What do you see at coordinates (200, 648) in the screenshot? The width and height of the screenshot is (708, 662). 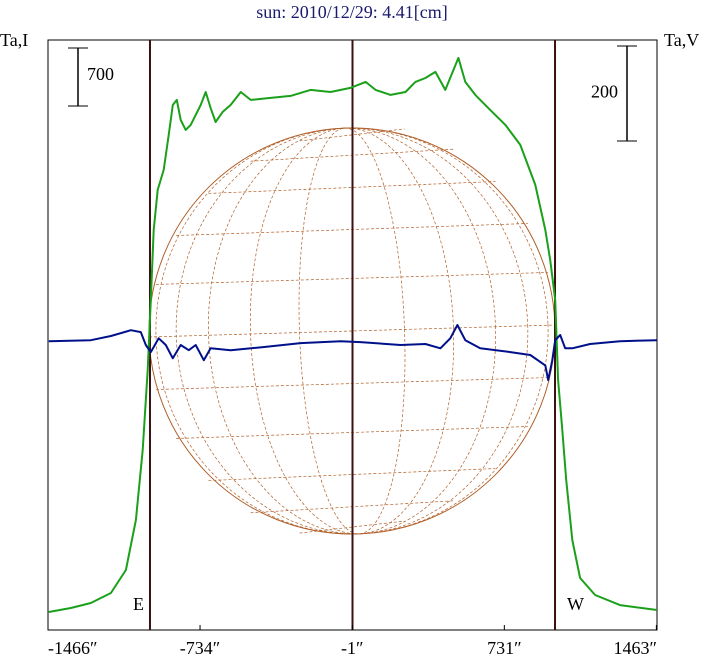 I see `x-tick-label: -734″` at bounding box center [200, 648].